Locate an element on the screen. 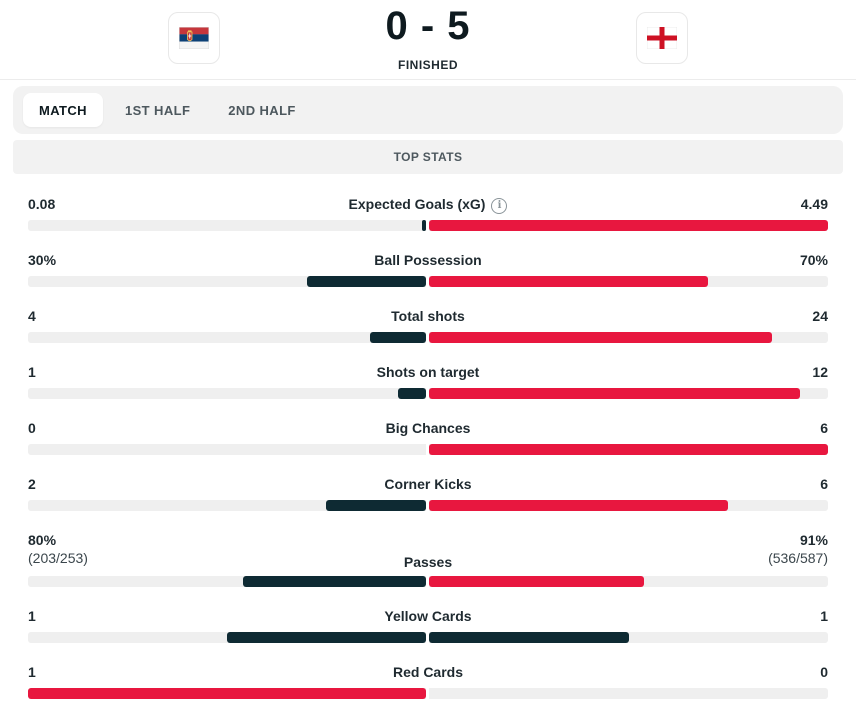 This screenshot has height=724, width=856. stat-label: Yellow Cards is located at coordinates (428, 616).